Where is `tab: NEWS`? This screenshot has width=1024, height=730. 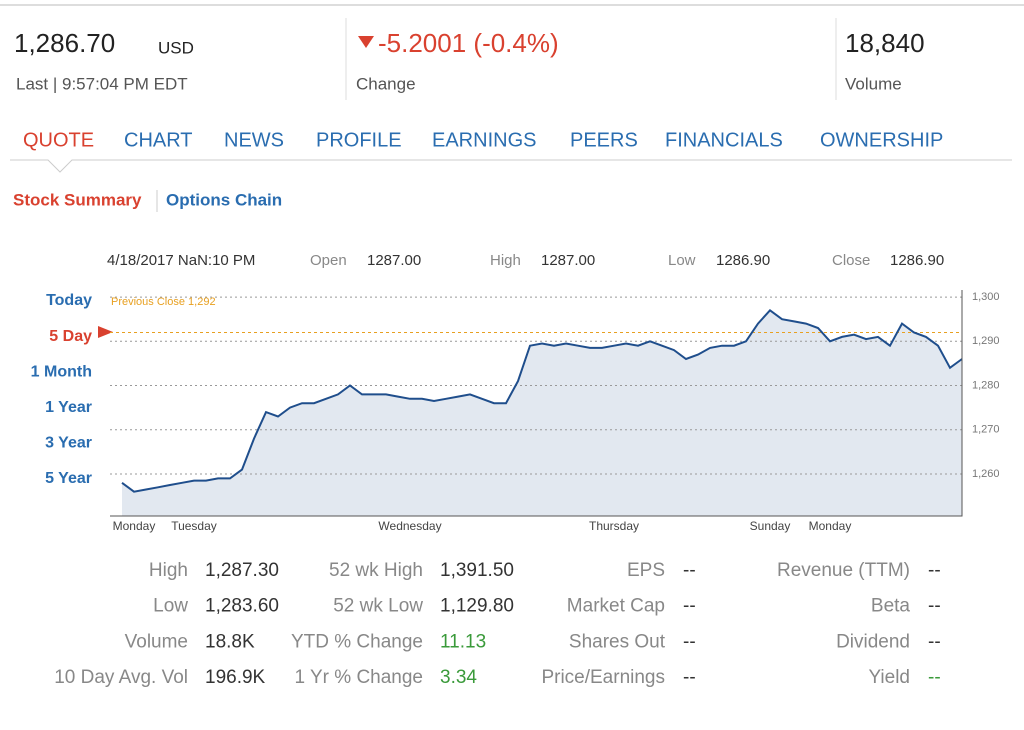
tab: NEWS is located at coordinates (254, 140).